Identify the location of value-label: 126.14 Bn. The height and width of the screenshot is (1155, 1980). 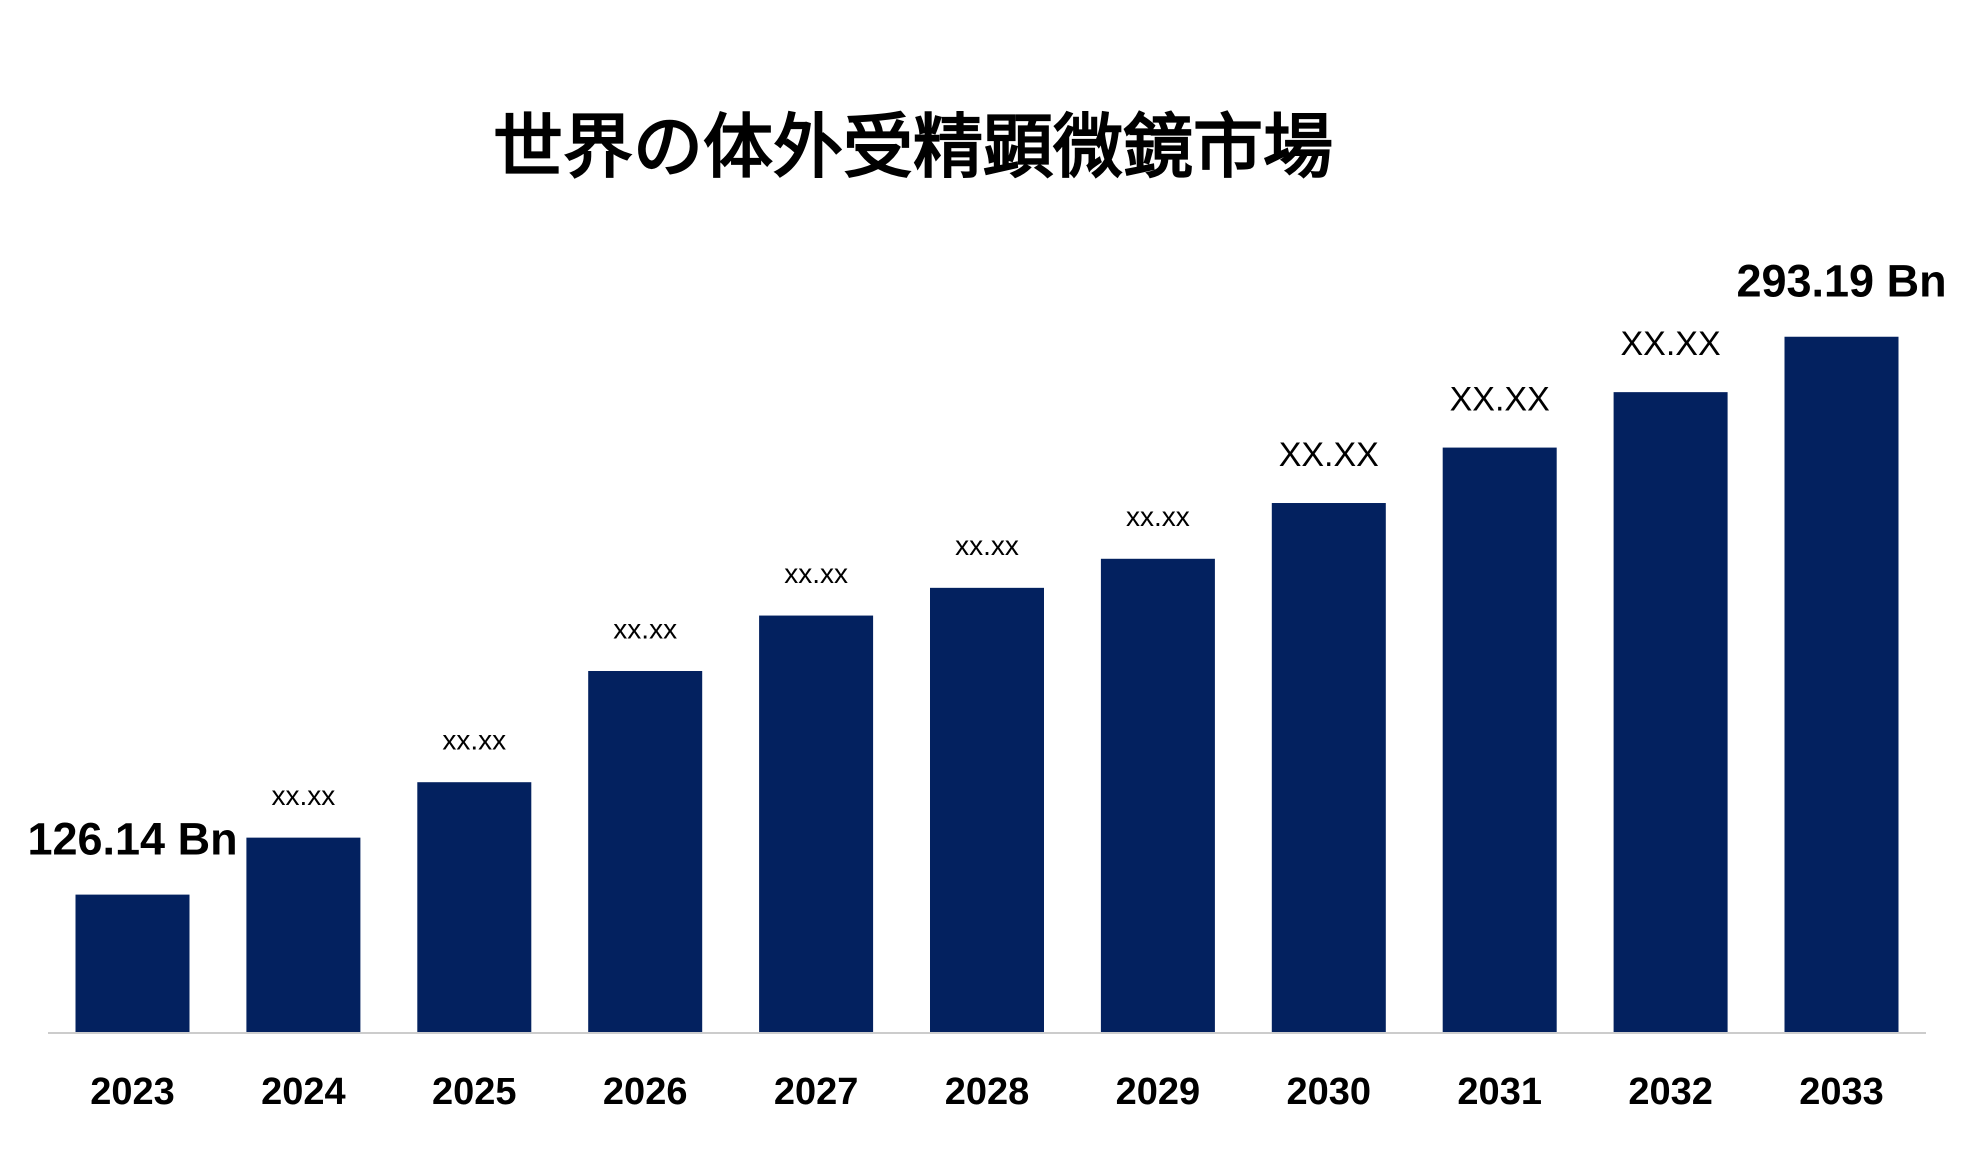
(132, 839).